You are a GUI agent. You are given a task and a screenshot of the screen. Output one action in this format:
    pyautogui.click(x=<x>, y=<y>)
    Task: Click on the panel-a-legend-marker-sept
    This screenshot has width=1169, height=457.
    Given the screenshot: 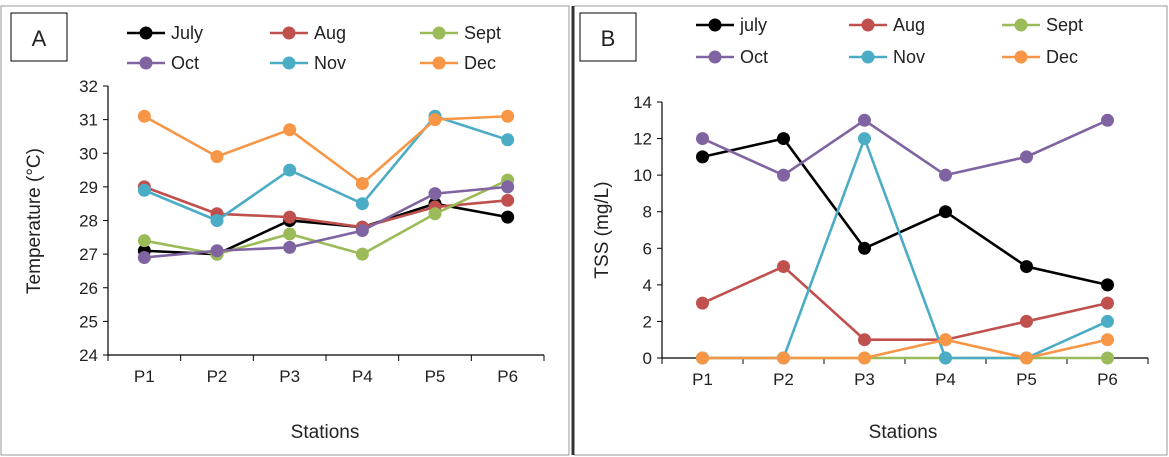 What is the action you would take?
    pyautogui.click(x=439, y=33)
    